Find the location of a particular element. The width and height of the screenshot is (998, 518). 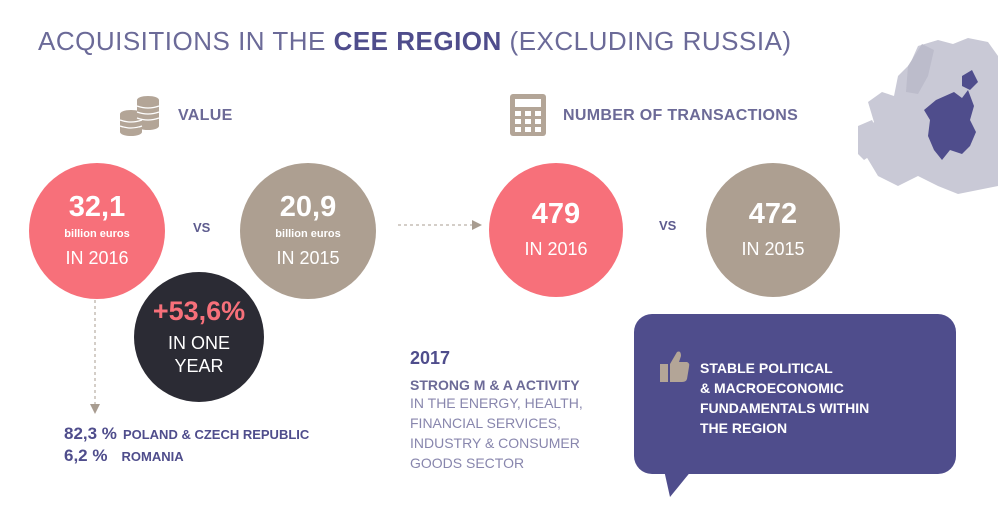

callout-bubble is located at coordinates (795, 394).